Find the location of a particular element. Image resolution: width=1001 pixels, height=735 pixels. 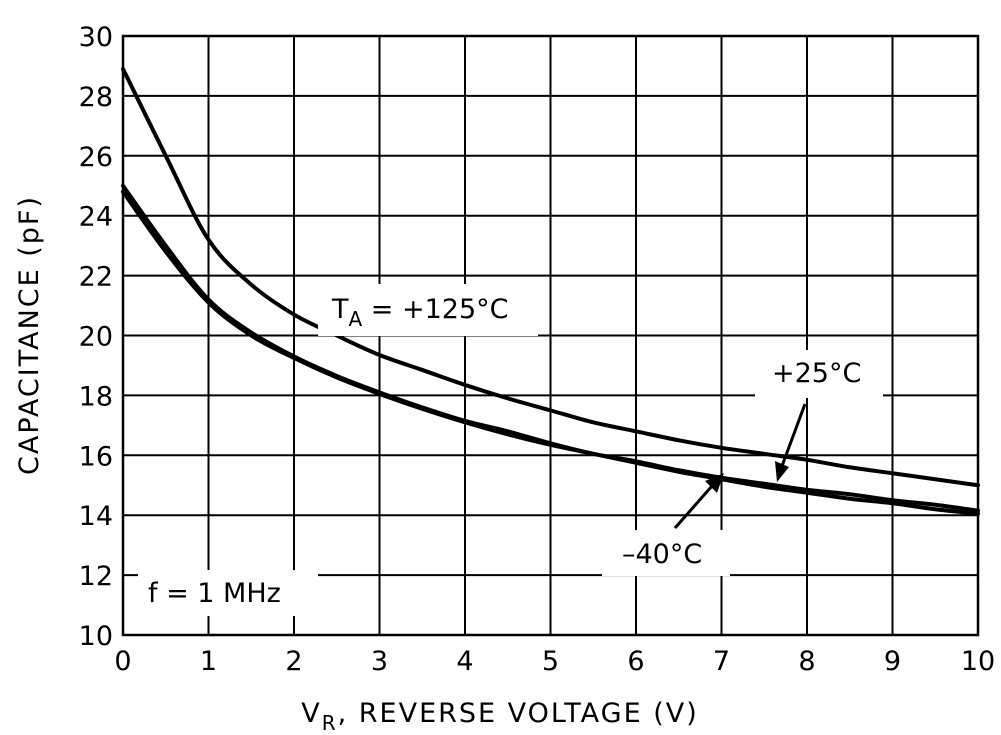

y-tick-label-6: 22 is located at coordinates (96, 277).